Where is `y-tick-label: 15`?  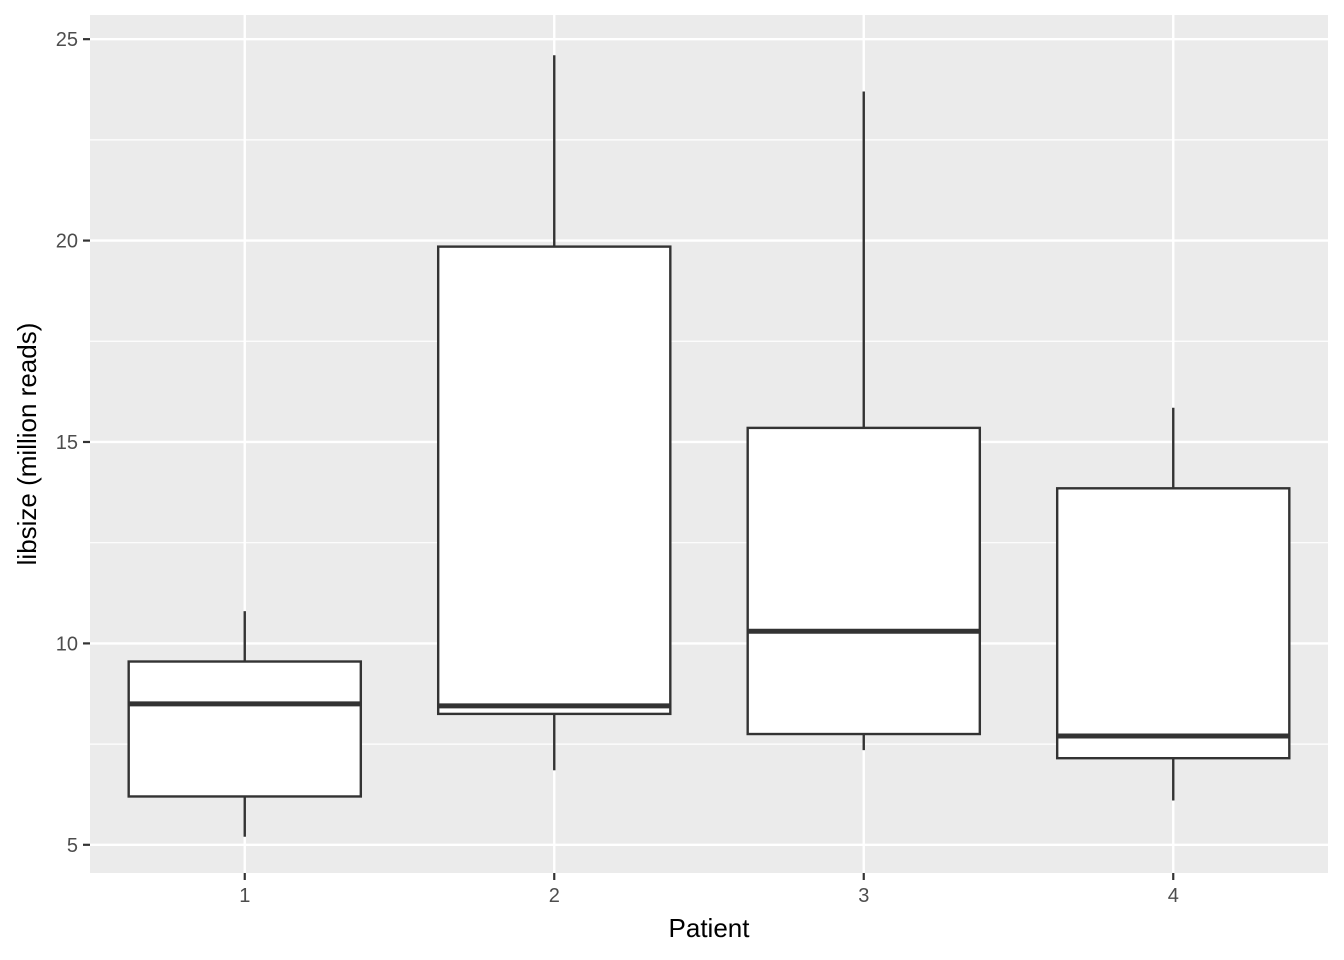 y-tick-label: 15 is located at coordinates (67, 443).